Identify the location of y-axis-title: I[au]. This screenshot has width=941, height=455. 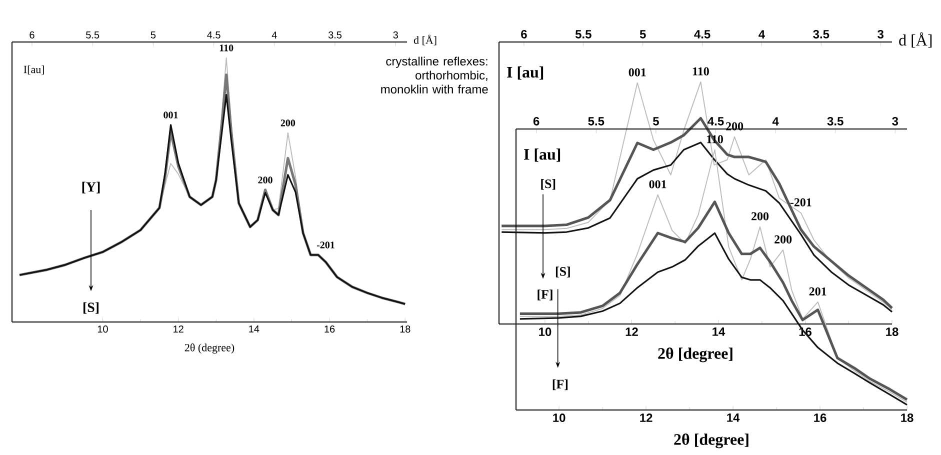
(34, 70).